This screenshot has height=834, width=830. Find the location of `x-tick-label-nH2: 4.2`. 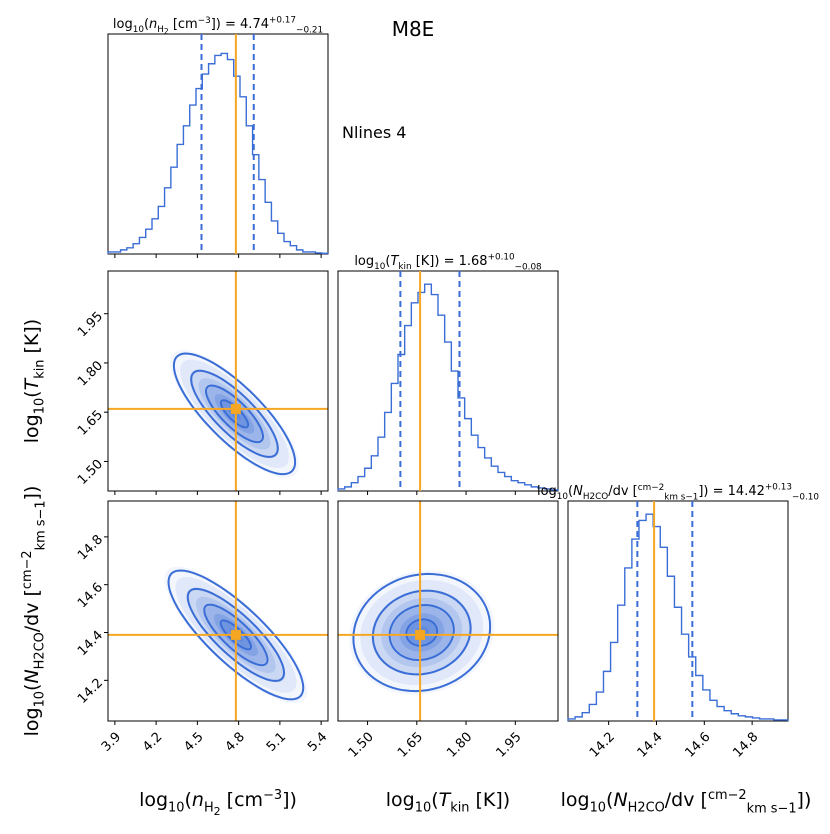

x-tick-label-nH2: 4.2 is located at coordinates (152, 742).